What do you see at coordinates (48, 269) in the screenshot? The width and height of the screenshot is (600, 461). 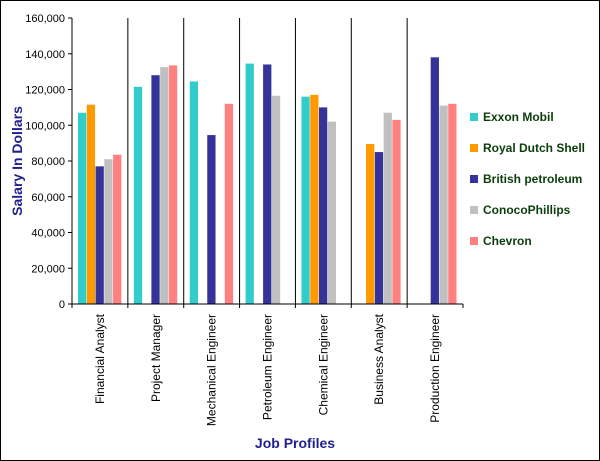 I see `y-tick-label: 20,000` at bounding box center [48, 269].